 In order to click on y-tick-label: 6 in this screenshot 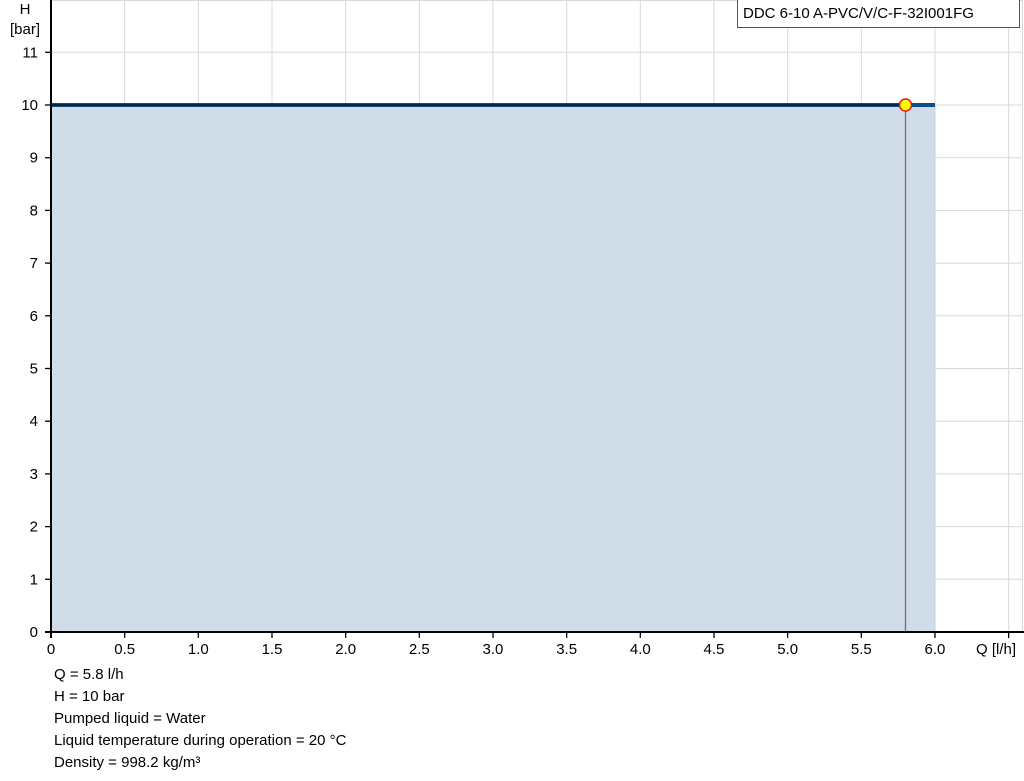, I will do `click(34, 316)`.